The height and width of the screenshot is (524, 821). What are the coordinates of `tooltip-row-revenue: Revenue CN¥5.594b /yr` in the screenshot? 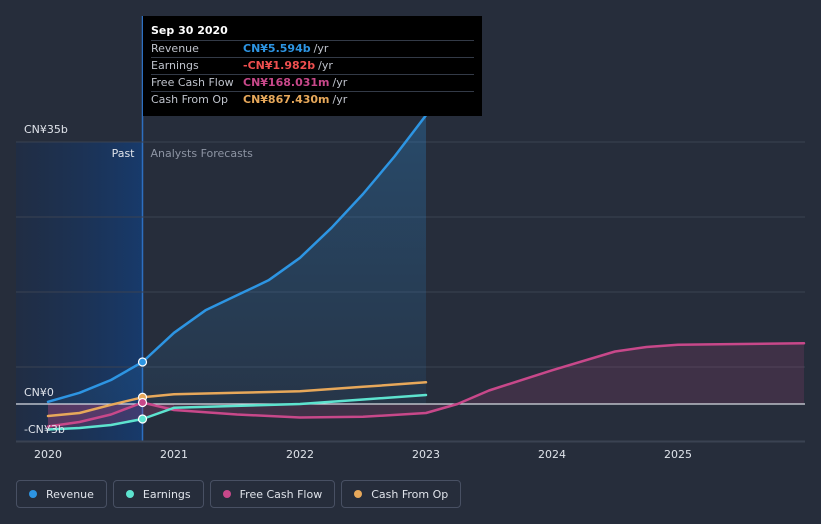 It's located at (312, 48).